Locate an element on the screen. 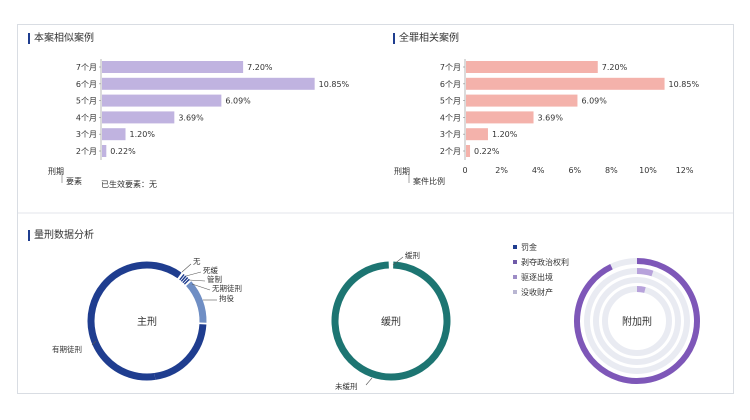 The image size is (750, 420). sentencing-title: 量刑数据分析 is located at coordinates (61, 235).